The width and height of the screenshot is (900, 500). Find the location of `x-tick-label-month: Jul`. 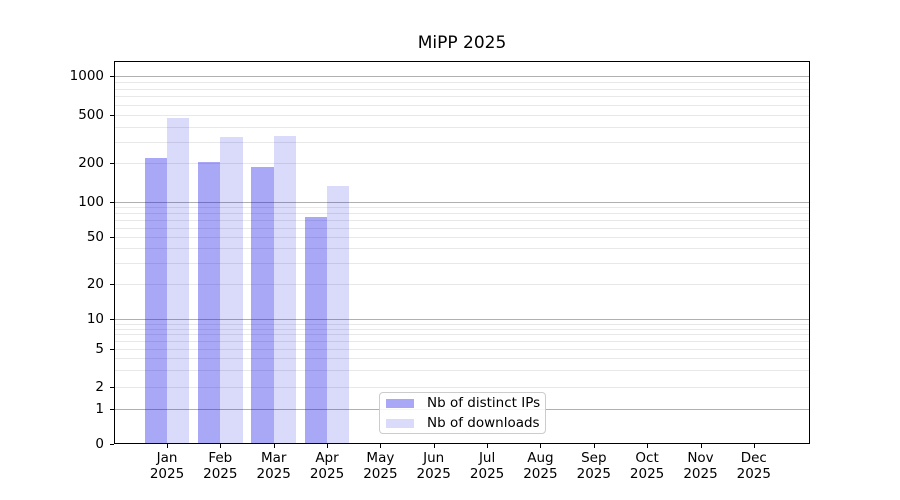

x-tick-label-month: Jul is located at coordinates (487, 458).